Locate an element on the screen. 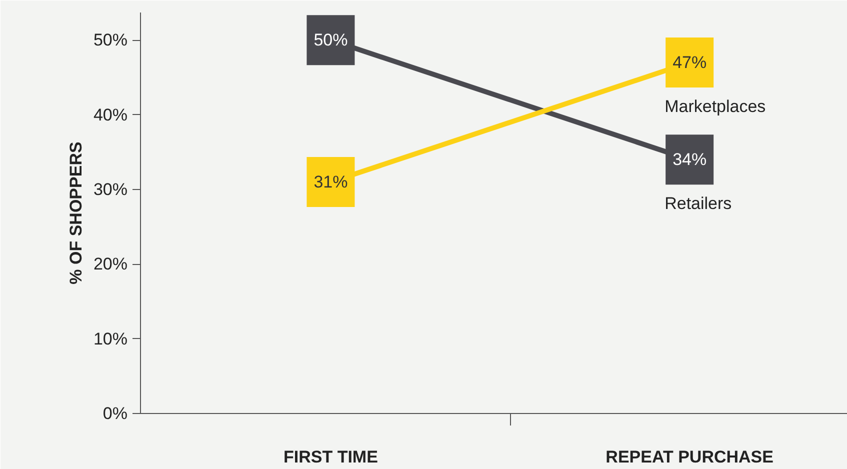  y-tick-label: 50% is located at coordinates (110, 40).